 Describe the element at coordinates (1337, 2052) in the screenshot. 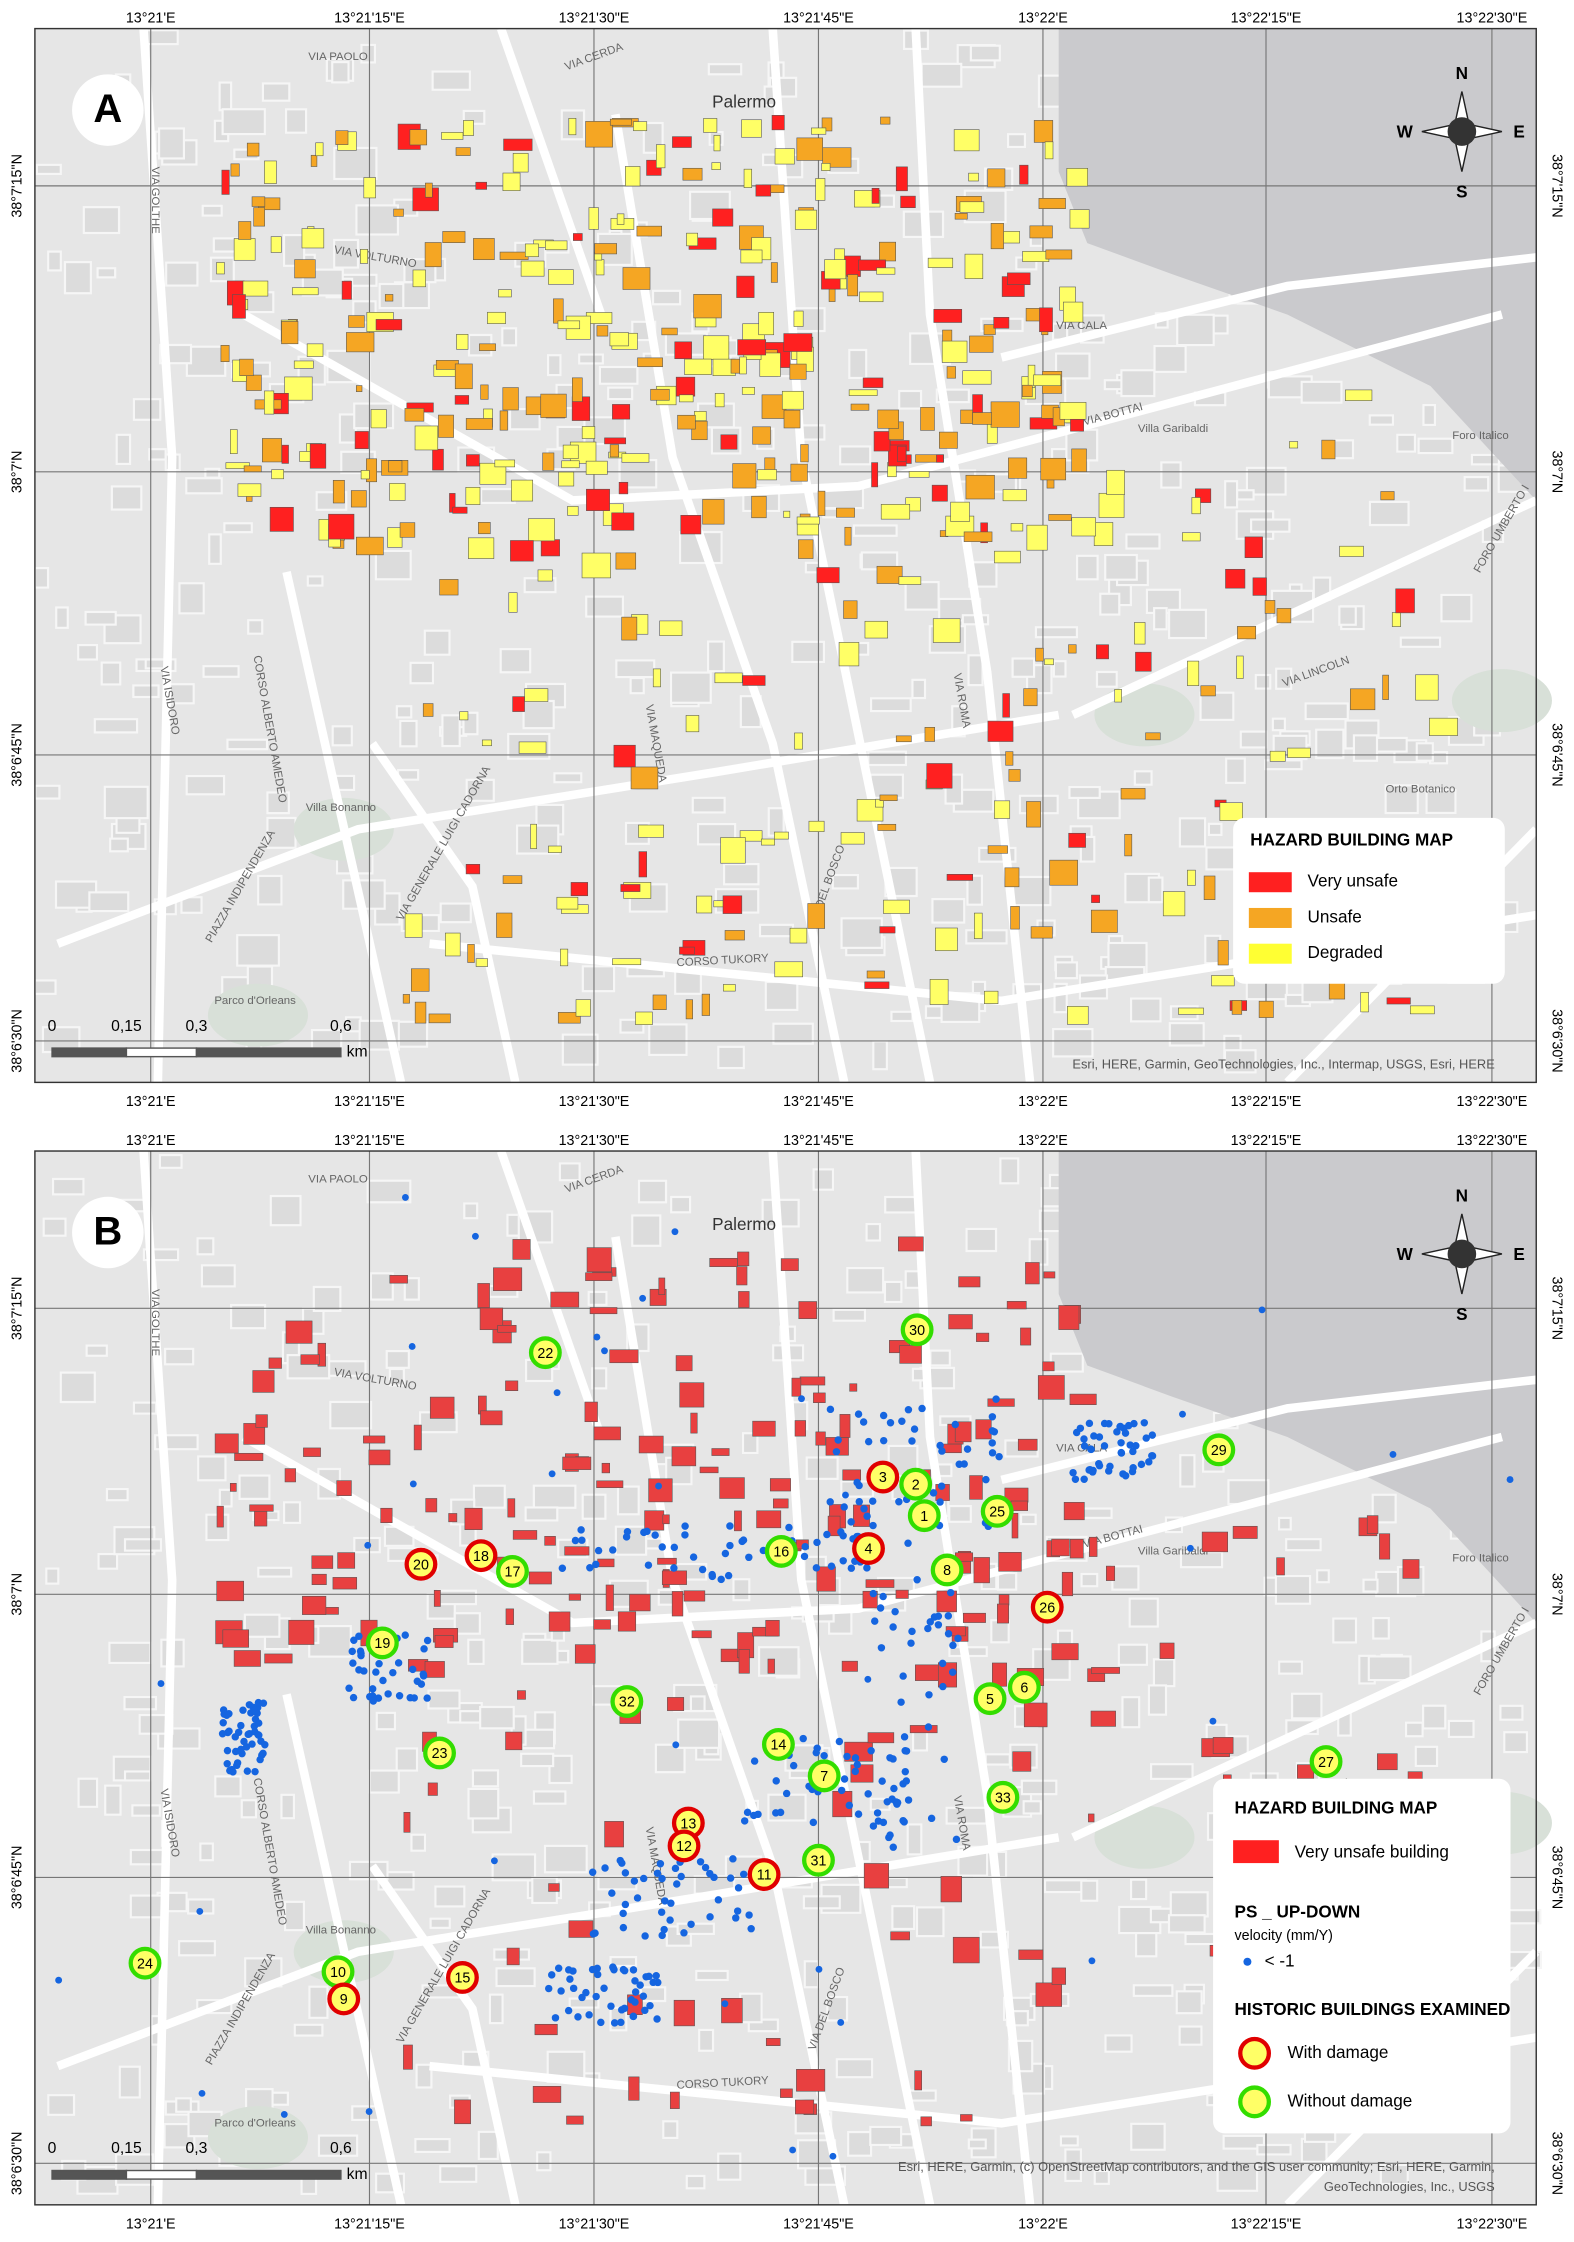

I see `legend-label: With damage` at that location.